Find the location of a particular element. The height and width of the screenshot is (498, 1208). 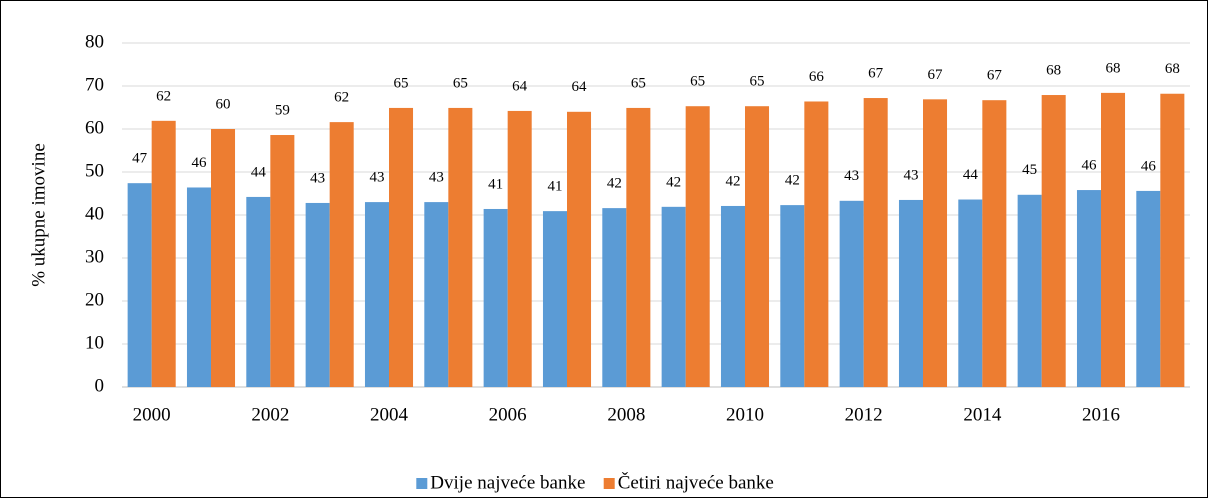

y-tick-label: 80 is located at coordinates (94, 41).